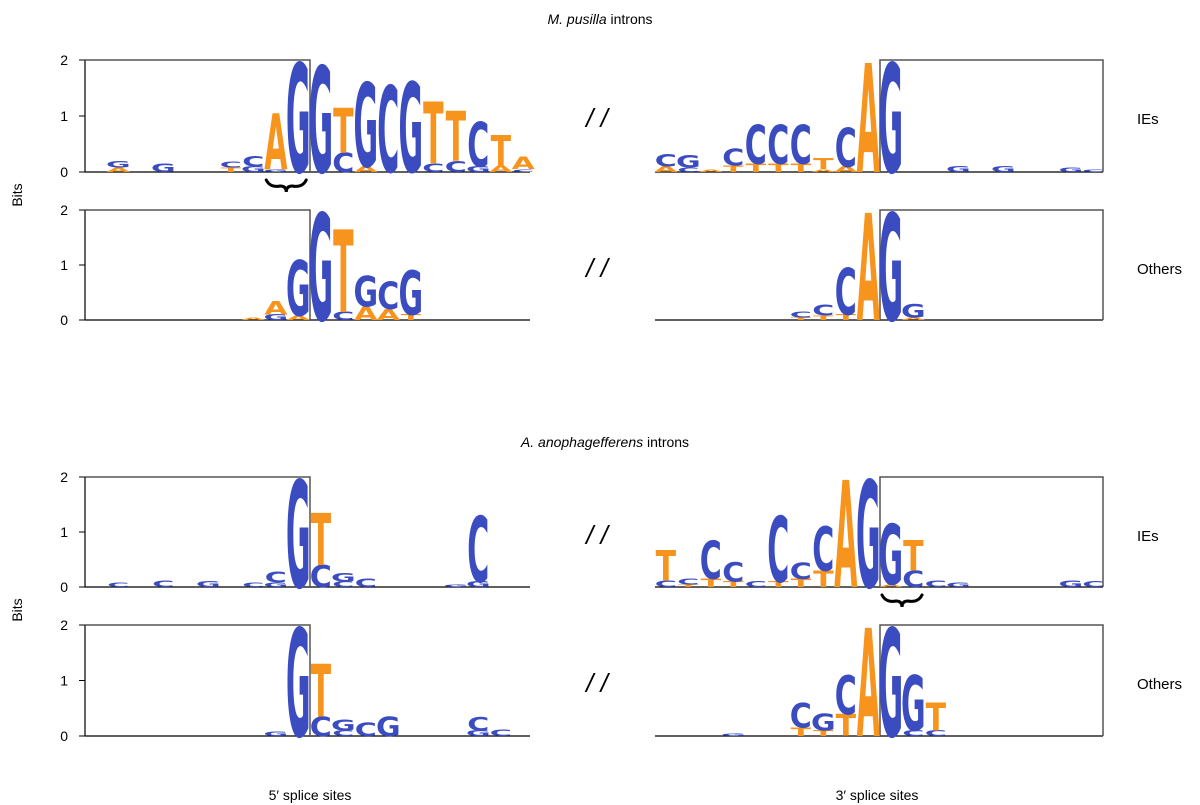 The height and width of the screenshot is (805, 1200). Describe the element at coordinates (991, 115) in the screenshot. I see `exon-box-right` at that location.